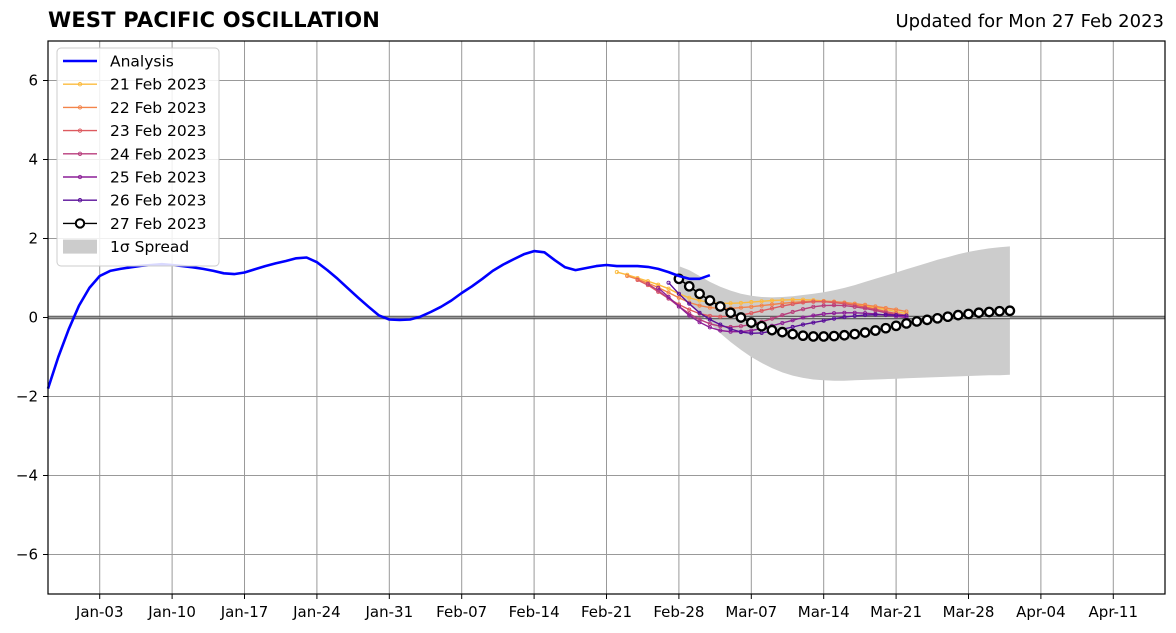 This screenshot has width=1176, height=633. I want to click on legend-label: 21 Feb 2023, so click(158, 85).